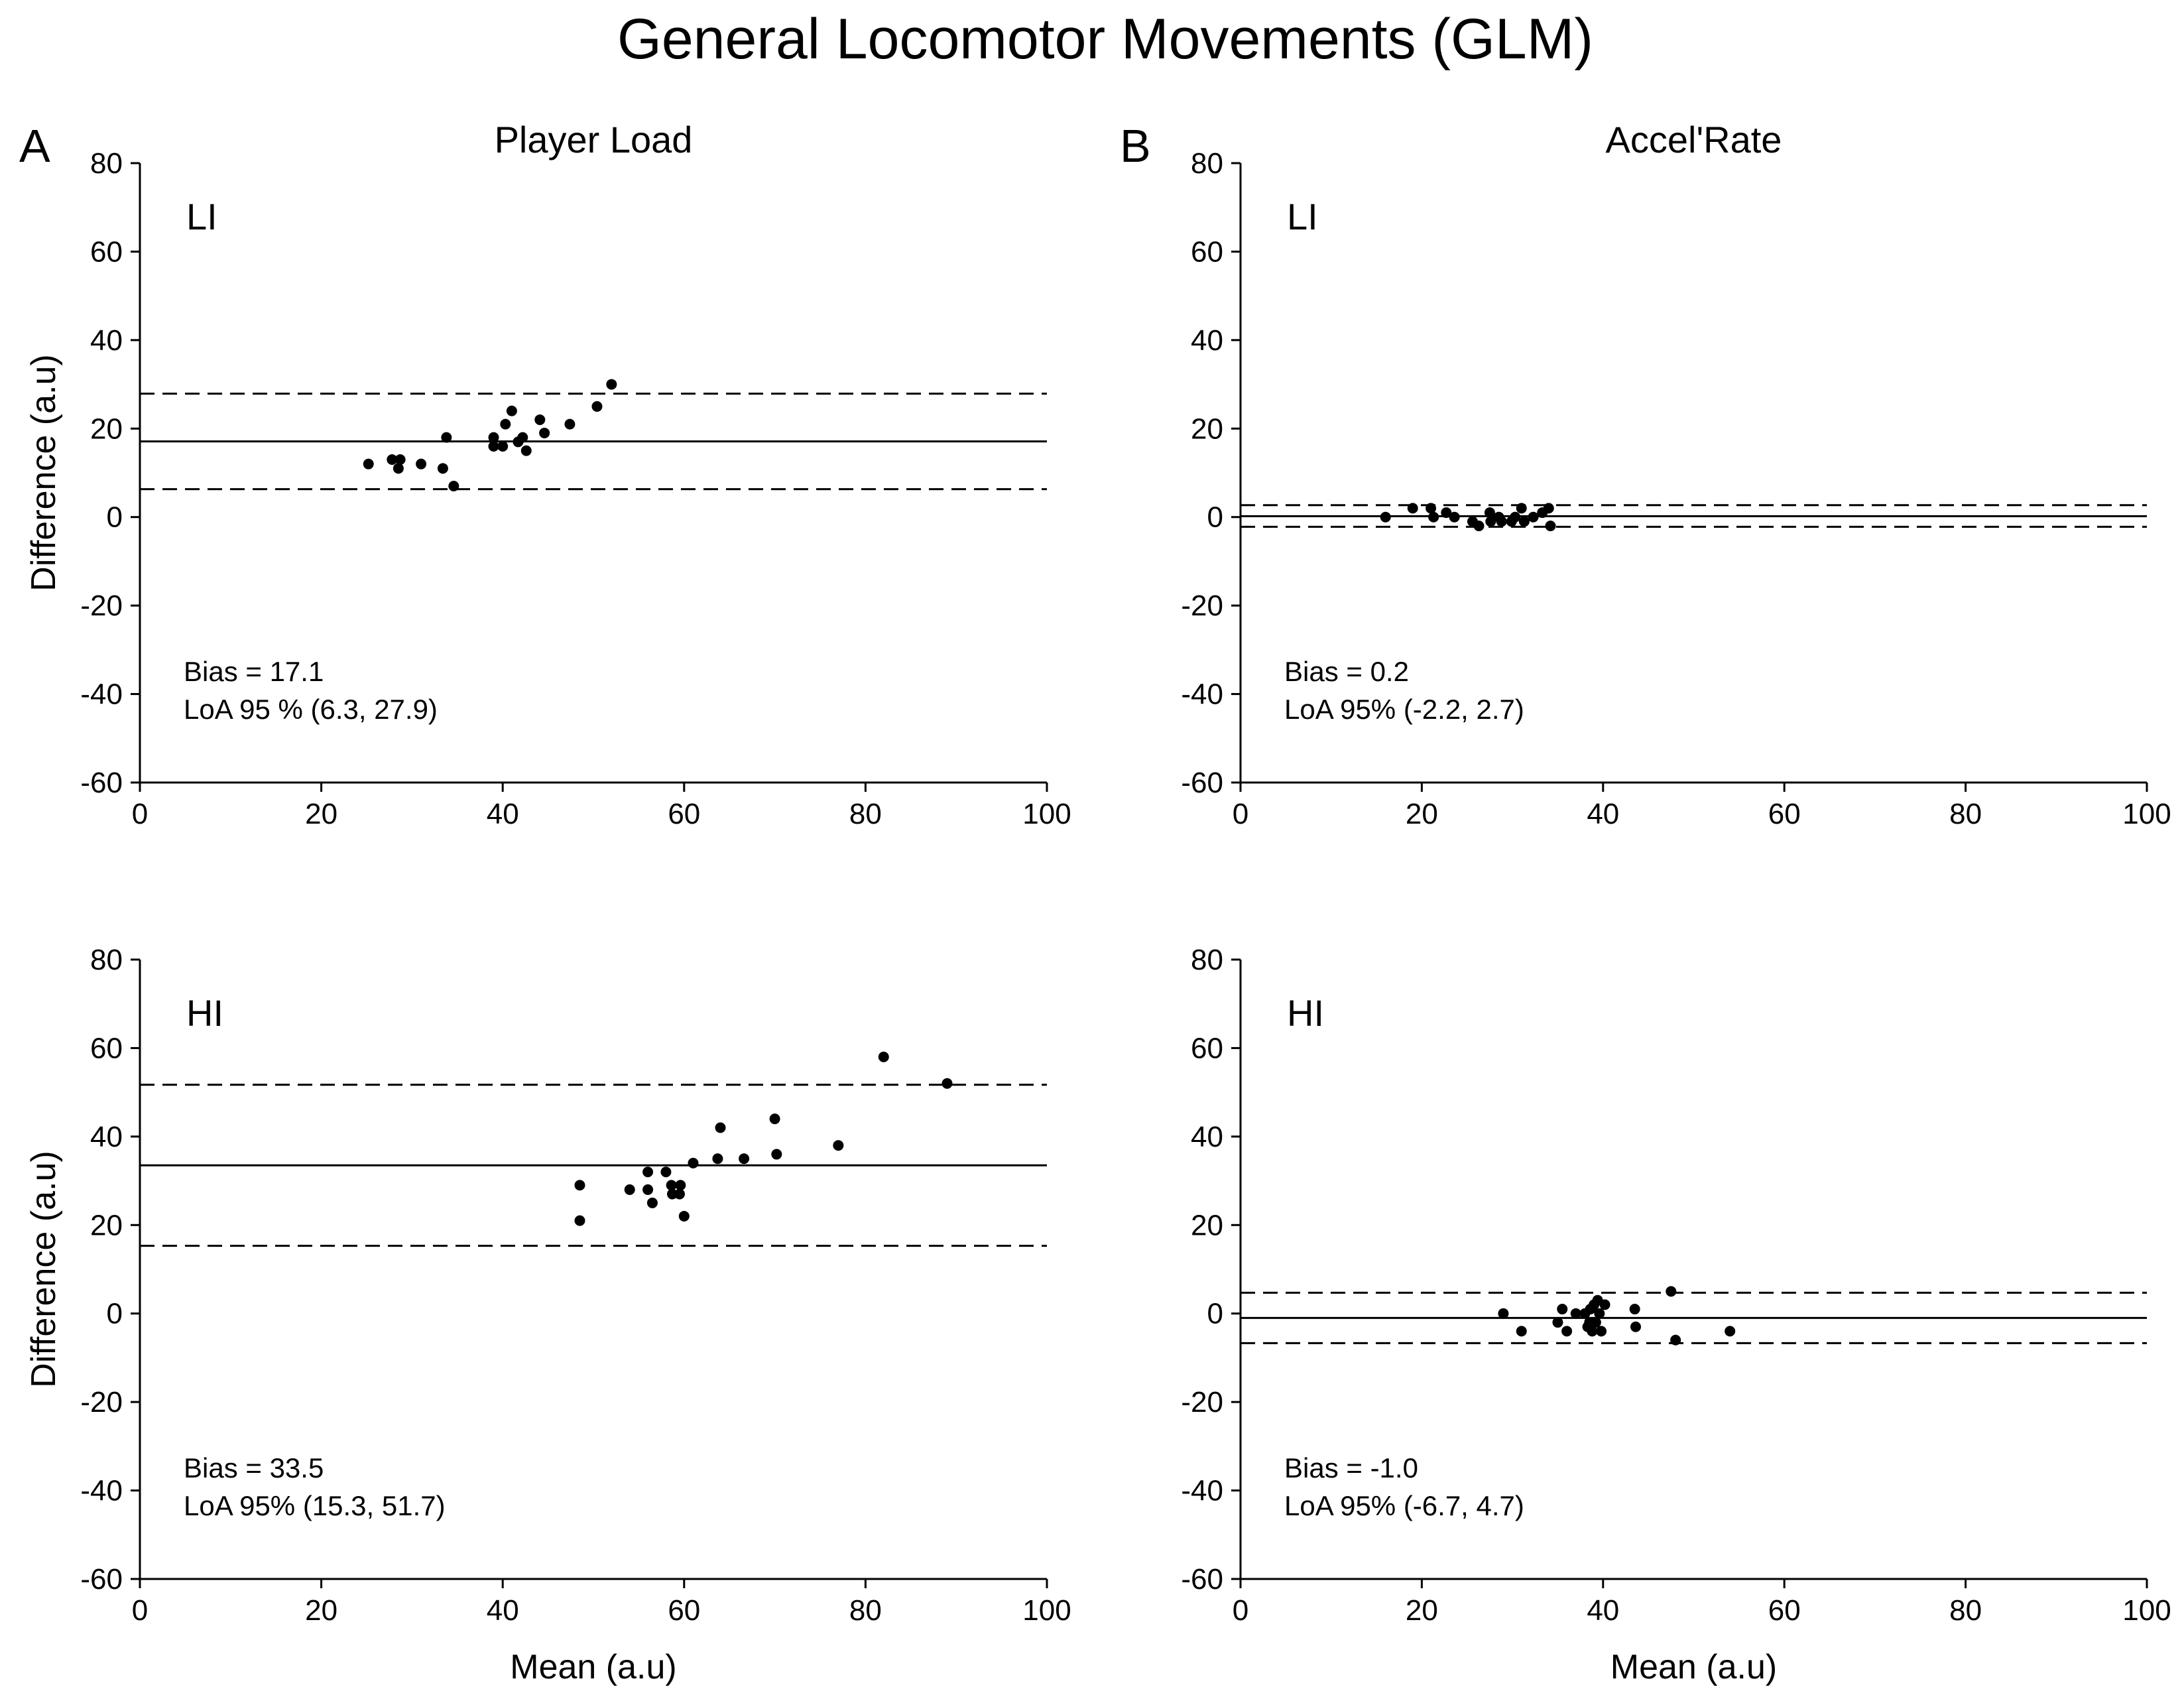  Describe the element at coordinates (315, 1505) in the screenshot. I see `loa-annotation: LoA 95% (15.3, 51.7)` at that location.